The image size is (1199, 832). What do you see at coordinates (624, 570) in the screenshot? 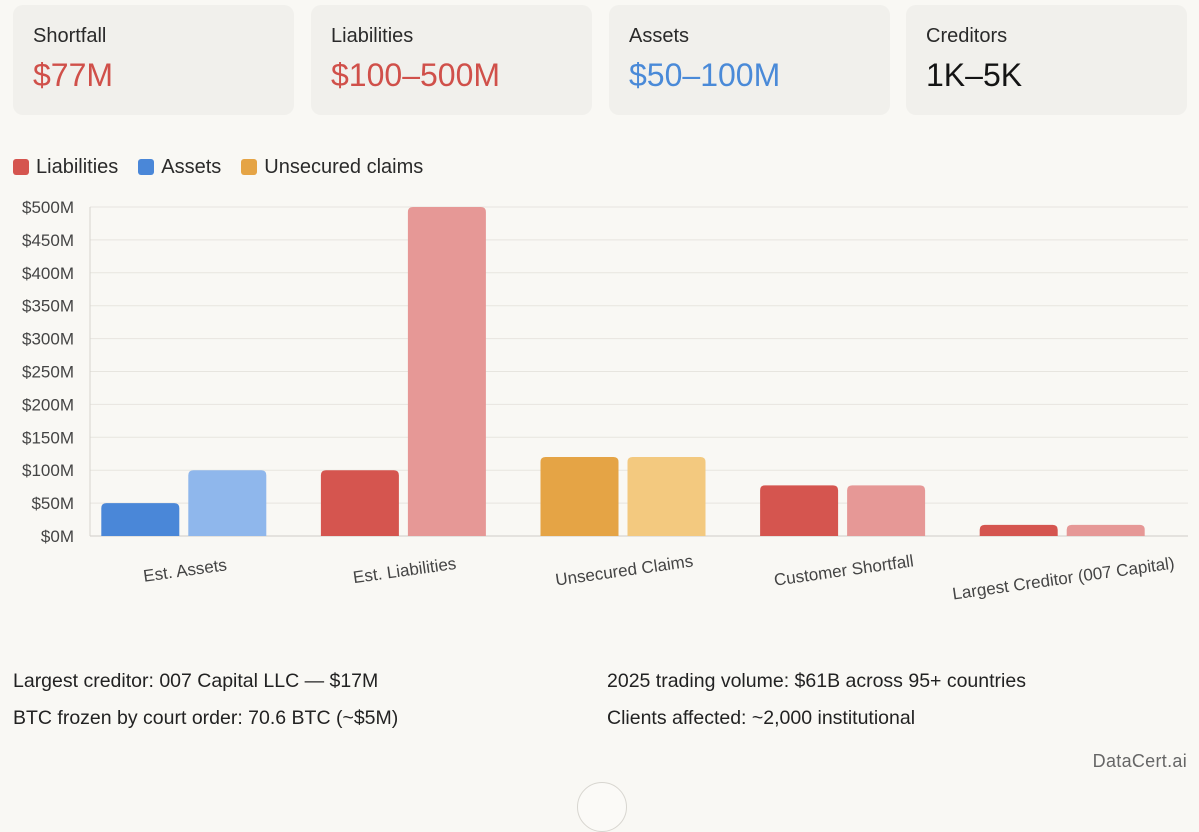
I see `x-category-label: Unsecured Claims` at bounding box center [624, 570].